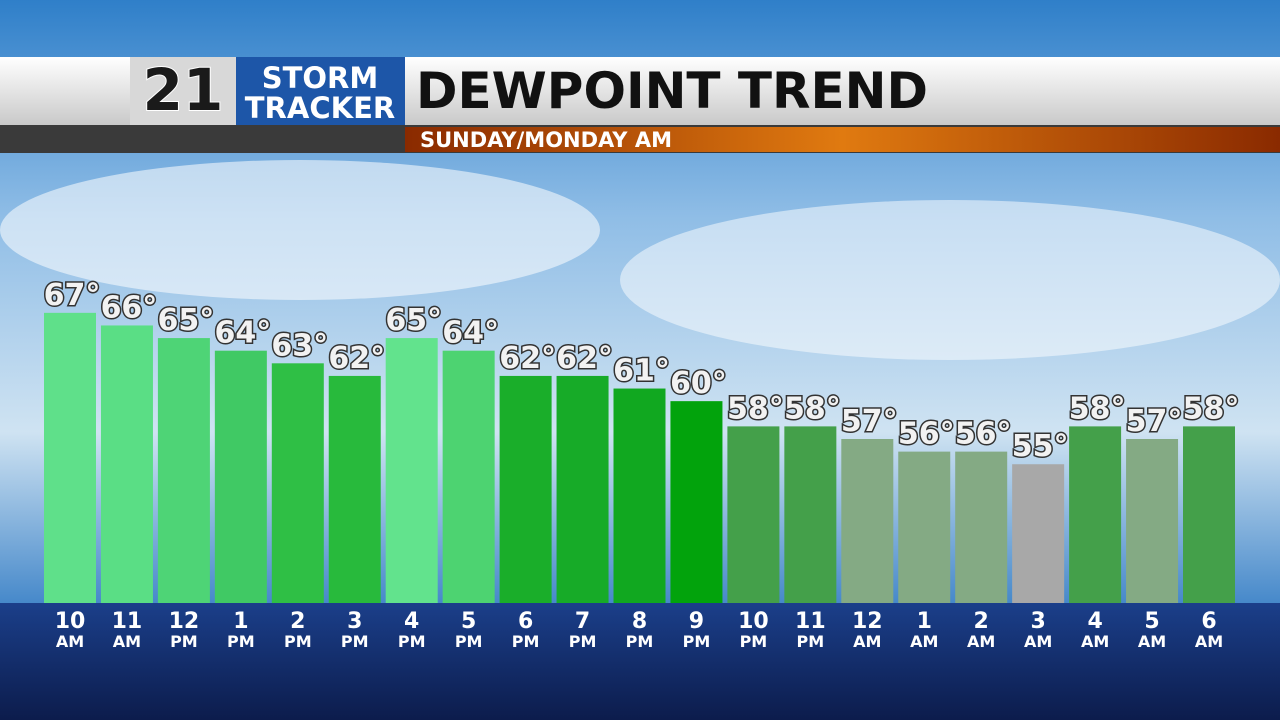 This screenshot has width=1280, height=724. Describe the element at coordinates (72, 295) in the screenshot. I see `value-label: 67°` at that location.